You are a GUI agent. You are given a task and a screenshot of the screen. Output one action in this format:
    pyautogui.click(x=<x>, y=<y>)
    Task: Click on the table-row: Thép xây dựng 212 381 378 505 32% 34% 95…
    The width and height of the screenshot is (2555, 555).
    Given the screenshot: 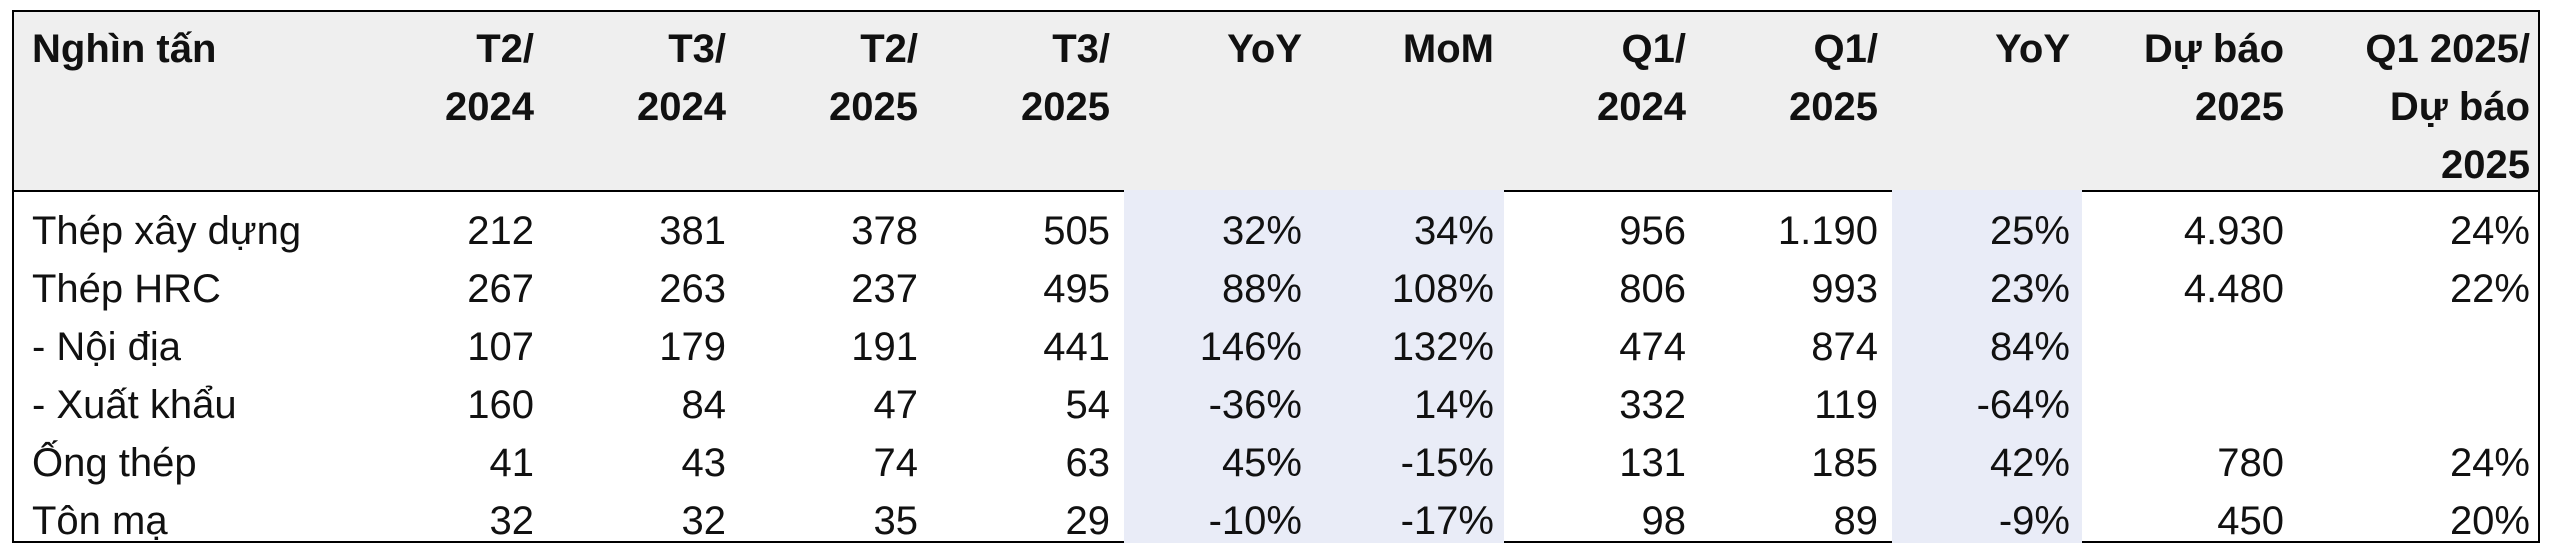 What is the action you would take?
    pyautogui.click(x=1276, y=231)
    